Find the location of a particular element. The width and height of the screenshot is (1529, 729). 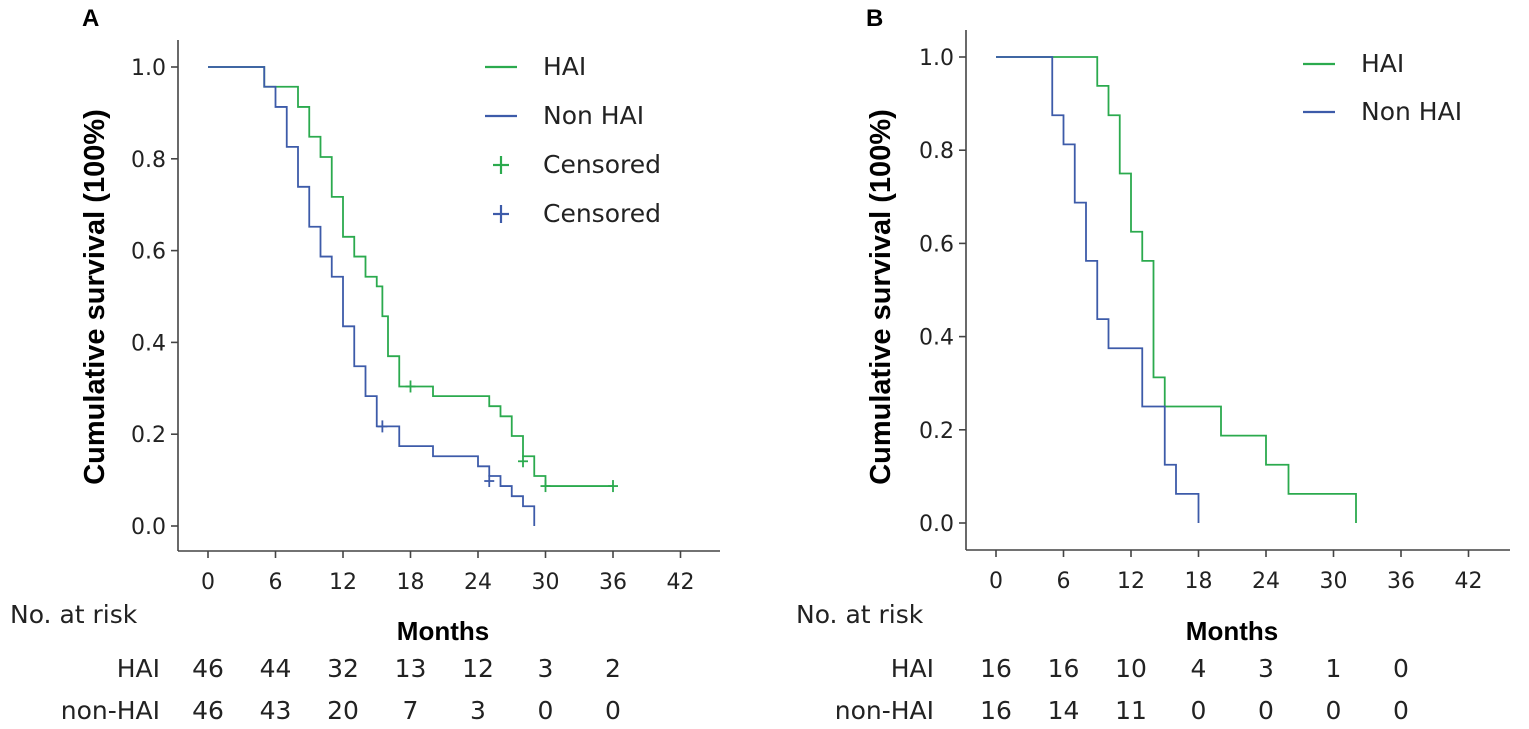

at-risk-value: 1 is located at coordinates (1334, 668).